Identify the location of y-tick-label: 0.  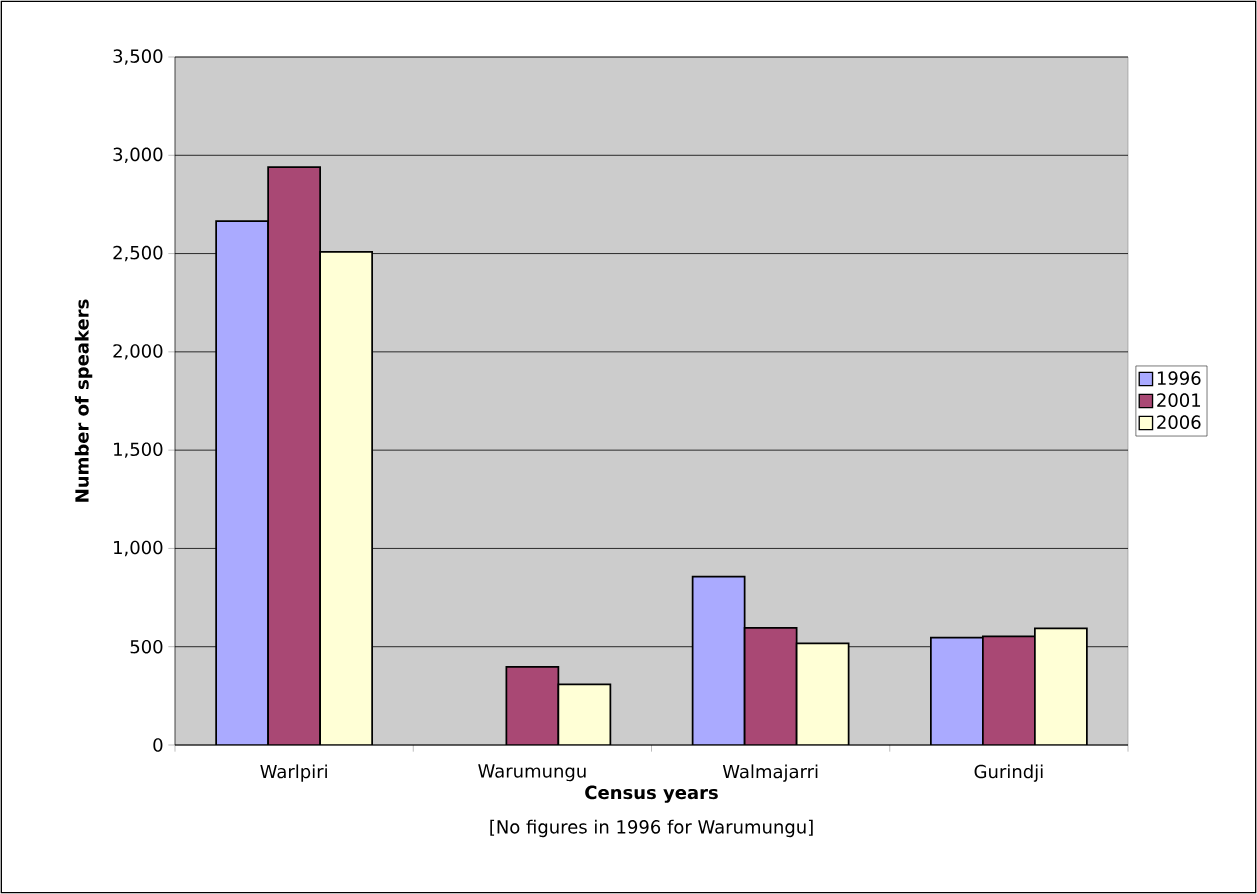
(158, 745).